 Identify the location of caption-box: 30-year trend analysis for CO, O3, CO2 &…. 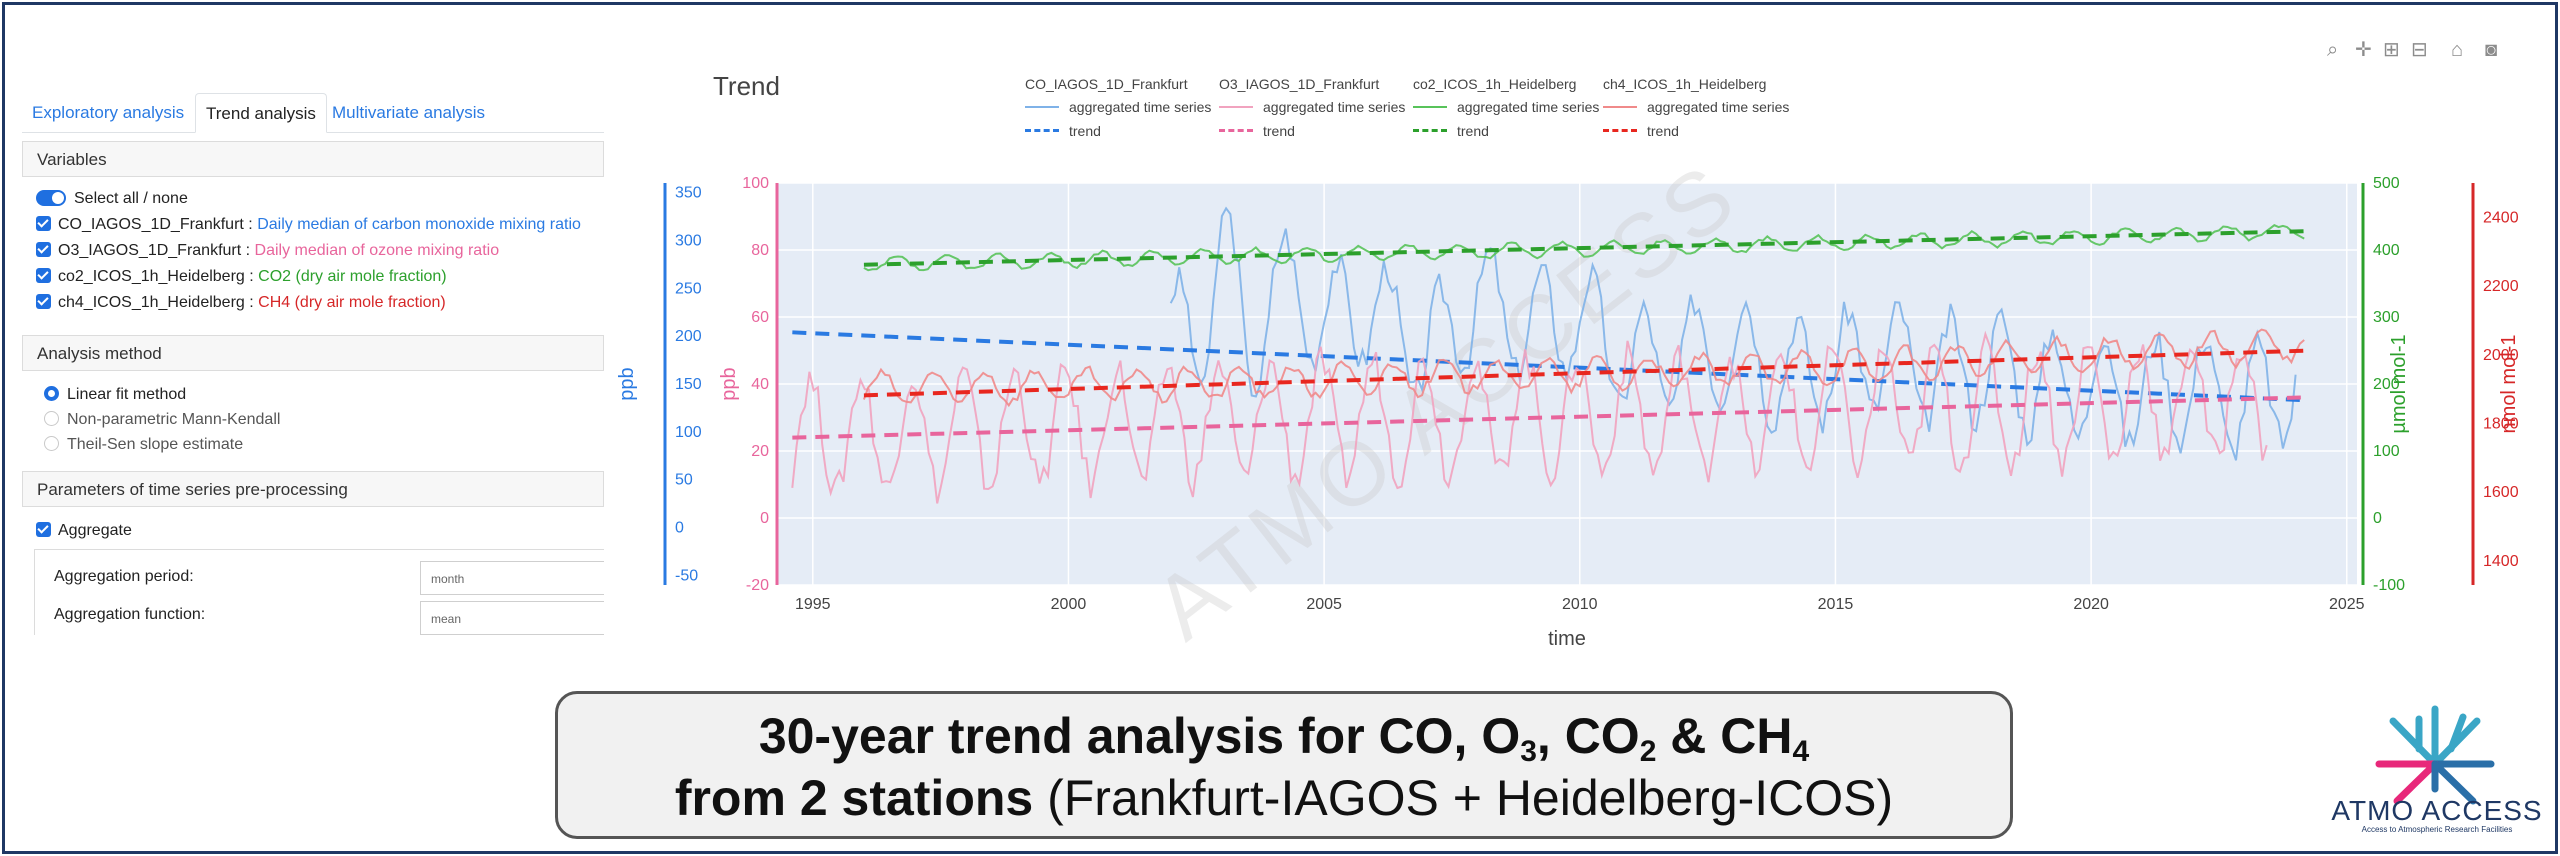
(1284, 765).